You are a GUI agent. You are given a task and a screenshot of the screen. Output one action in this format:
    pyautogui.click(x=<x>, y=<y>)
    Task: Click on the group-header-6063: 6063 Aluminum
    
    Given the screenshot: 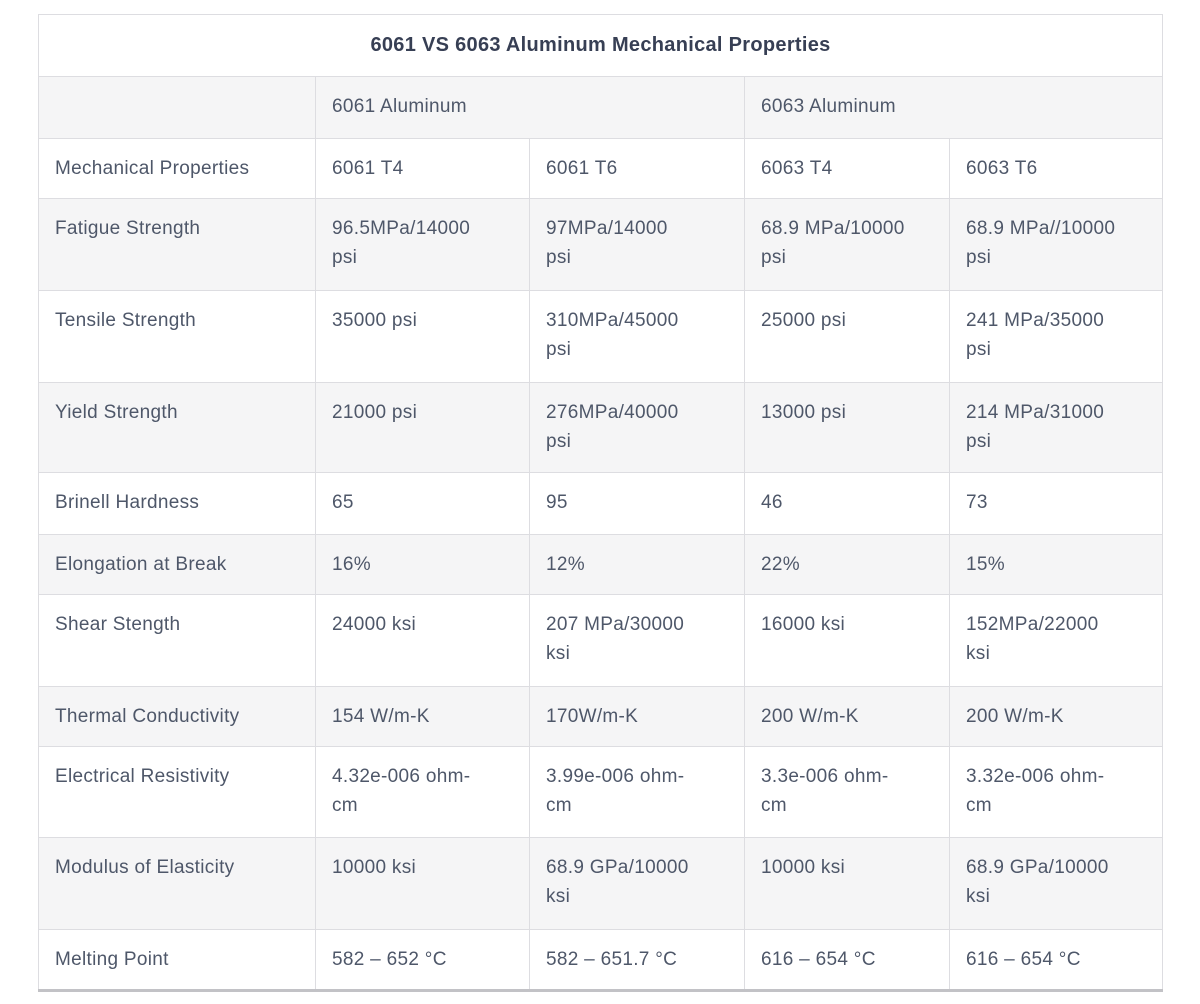 What is the action you would take?
    pyautogui.click(x=953, y=107)
    